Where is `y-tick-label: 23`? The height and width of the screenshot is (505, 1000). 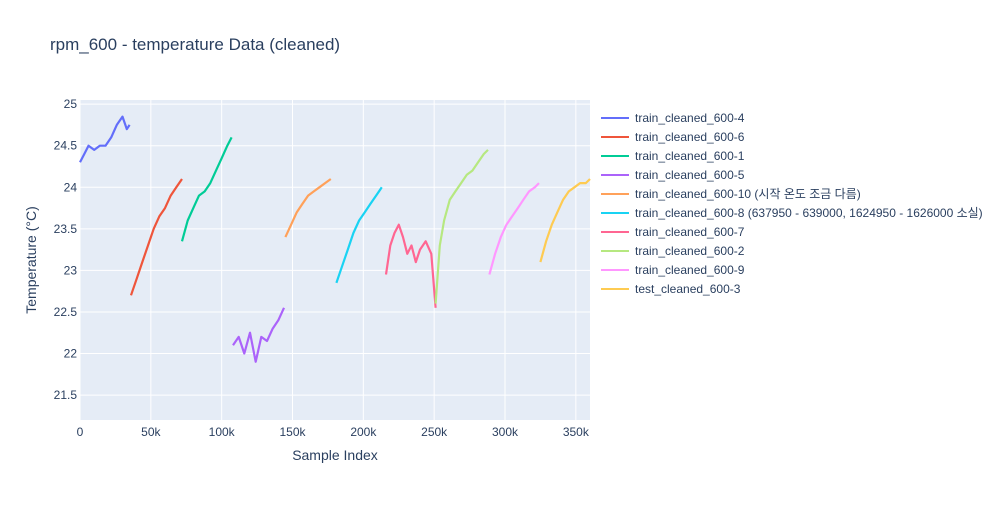 y-tick-label: 23 is located at coordinates (71, 270).